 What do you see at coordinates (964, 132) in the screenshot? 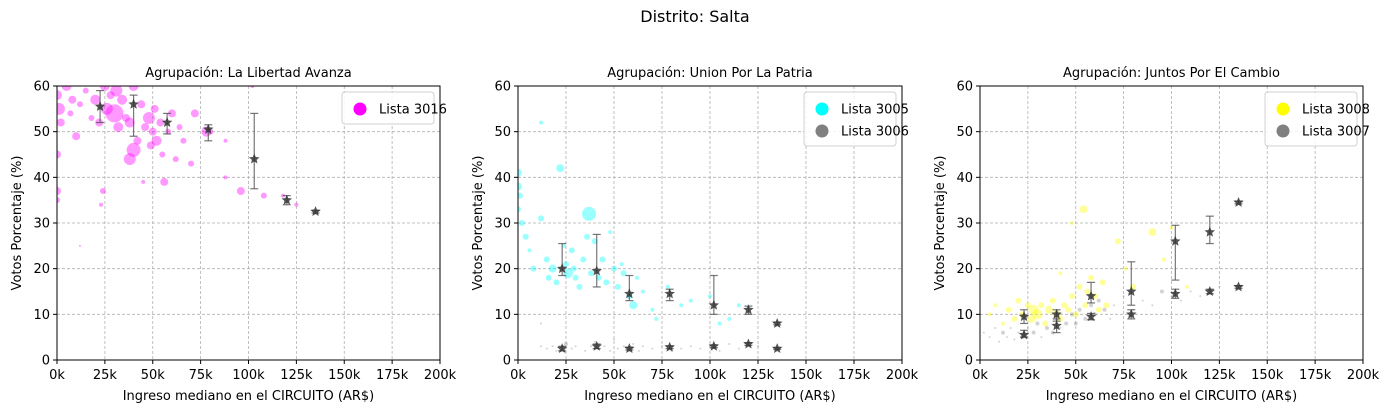
I see `y-tick-label: 50` at bounding box center [964, 132].